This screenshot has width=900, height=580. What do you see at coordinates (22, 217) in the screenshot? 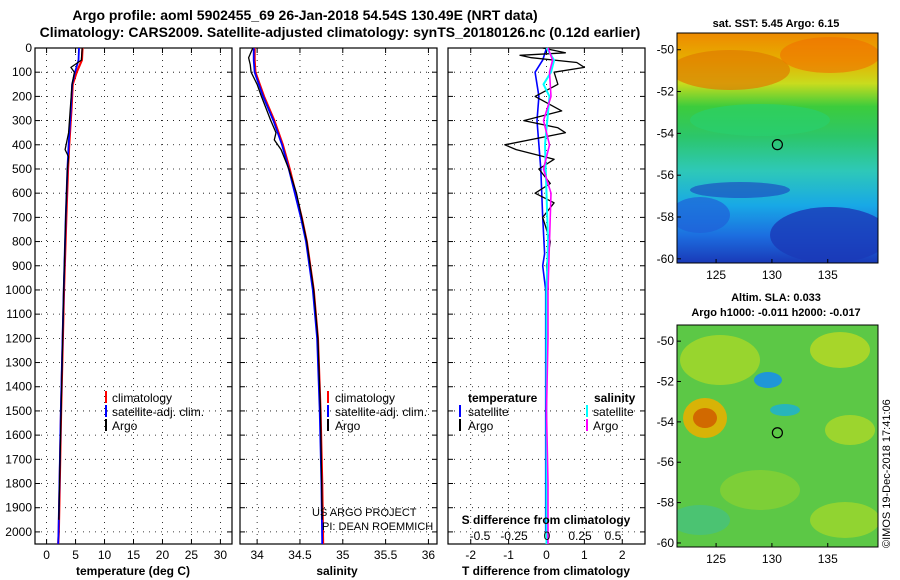
I see `y-tick-label: 700` at bounding box center [22, 217].